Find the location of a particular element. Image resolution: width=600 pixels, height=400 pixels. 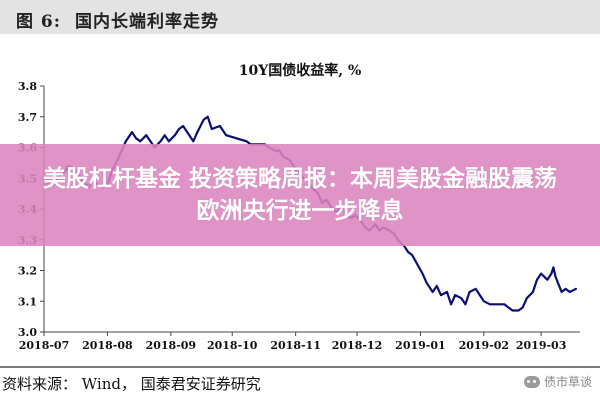

figure-label: 图 6: is located at coordinates (39, 22).